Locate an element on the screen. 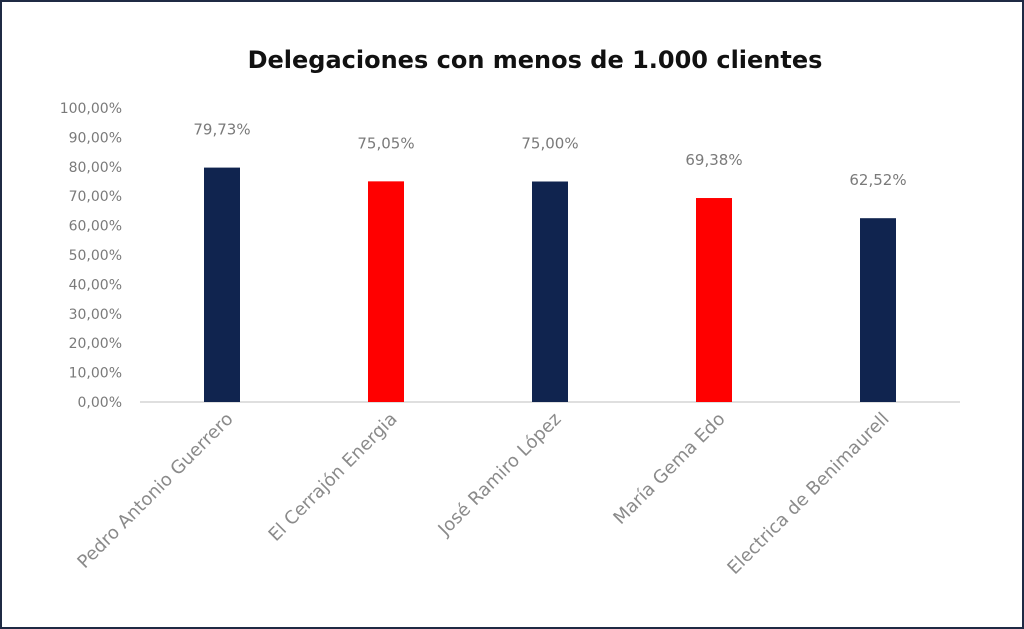 The height and width of the screenshot is (629, 1024). y-tick-label: 50,00% is located at coordinates (95, 256).